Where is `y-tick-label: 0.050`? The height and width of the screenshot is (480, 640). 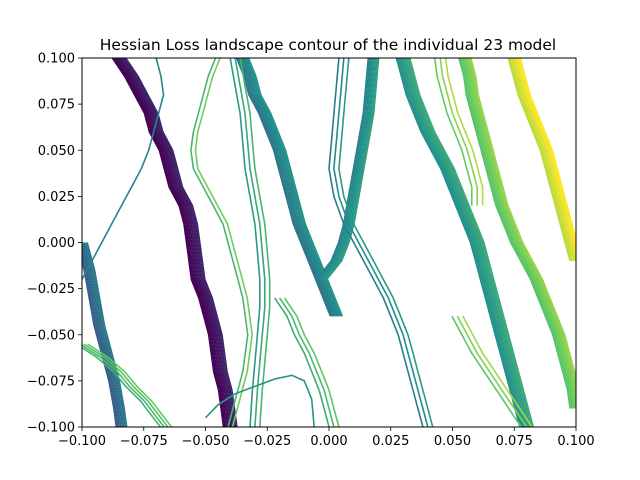
y-tick-label: 0.050 is located at coordinates (56, 151).